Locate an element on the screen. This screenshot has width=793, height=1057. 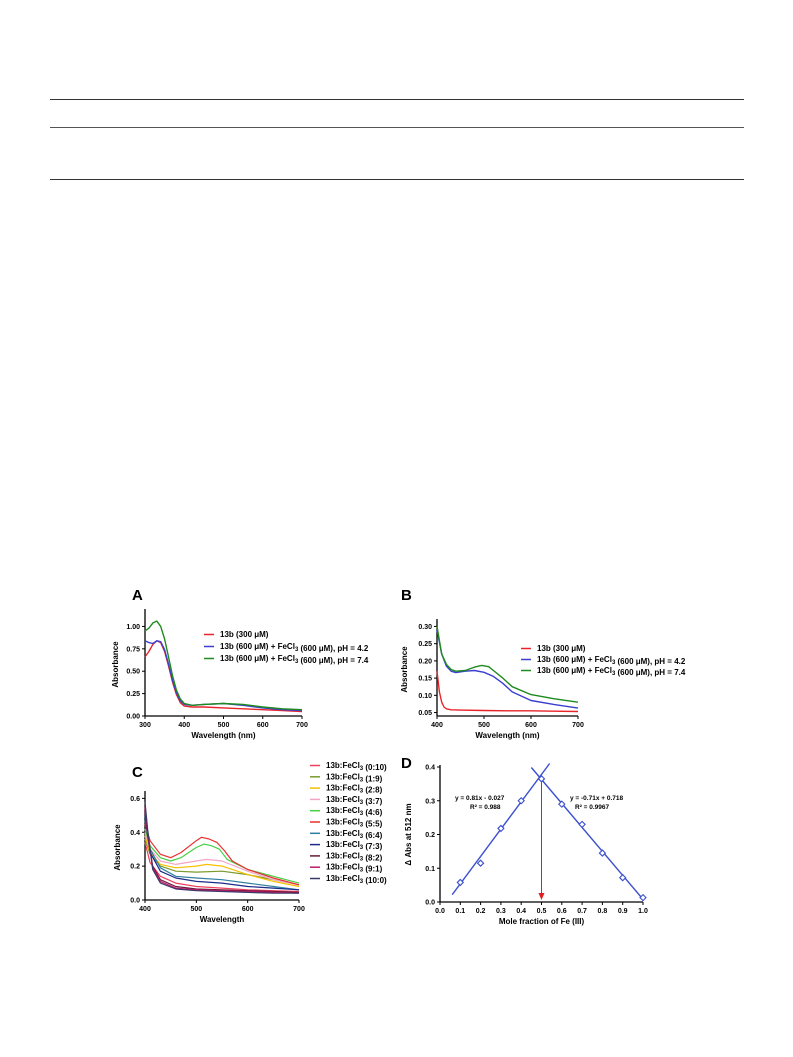
x-tick-label: 0.2 is located at coordinates (481, 911).